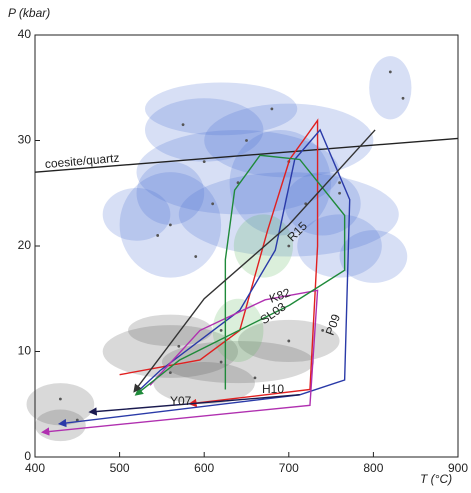 Image resolution: width=471 pixels, height=493 pixels. What do you see at coordinates (289, 468) in the screenshot?
I see `x-tick-label: 700` at bounding box center [289, 468].